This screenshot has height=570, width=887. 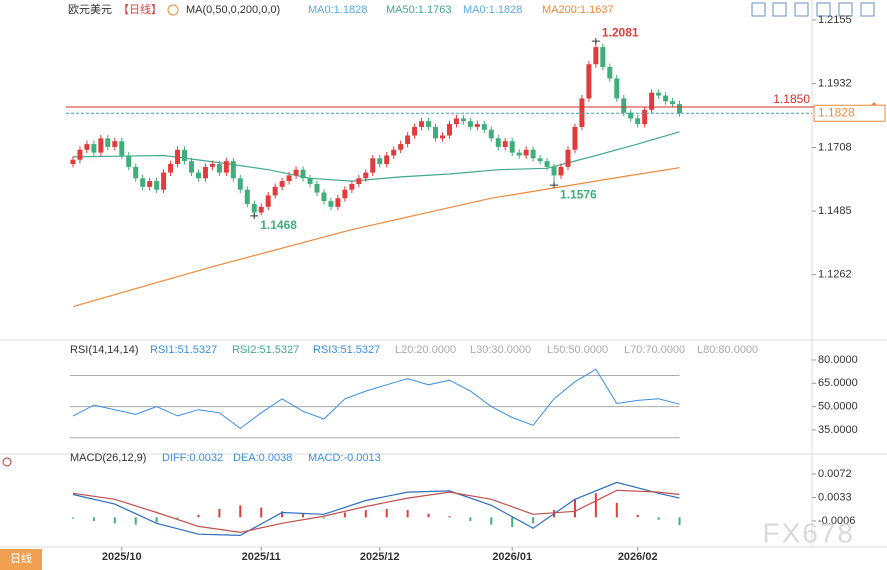 What do you see at coordinates (638, 557) in the screenshot?
I see `x-tick-label: 2026/02` at bounding box center [638, 557].